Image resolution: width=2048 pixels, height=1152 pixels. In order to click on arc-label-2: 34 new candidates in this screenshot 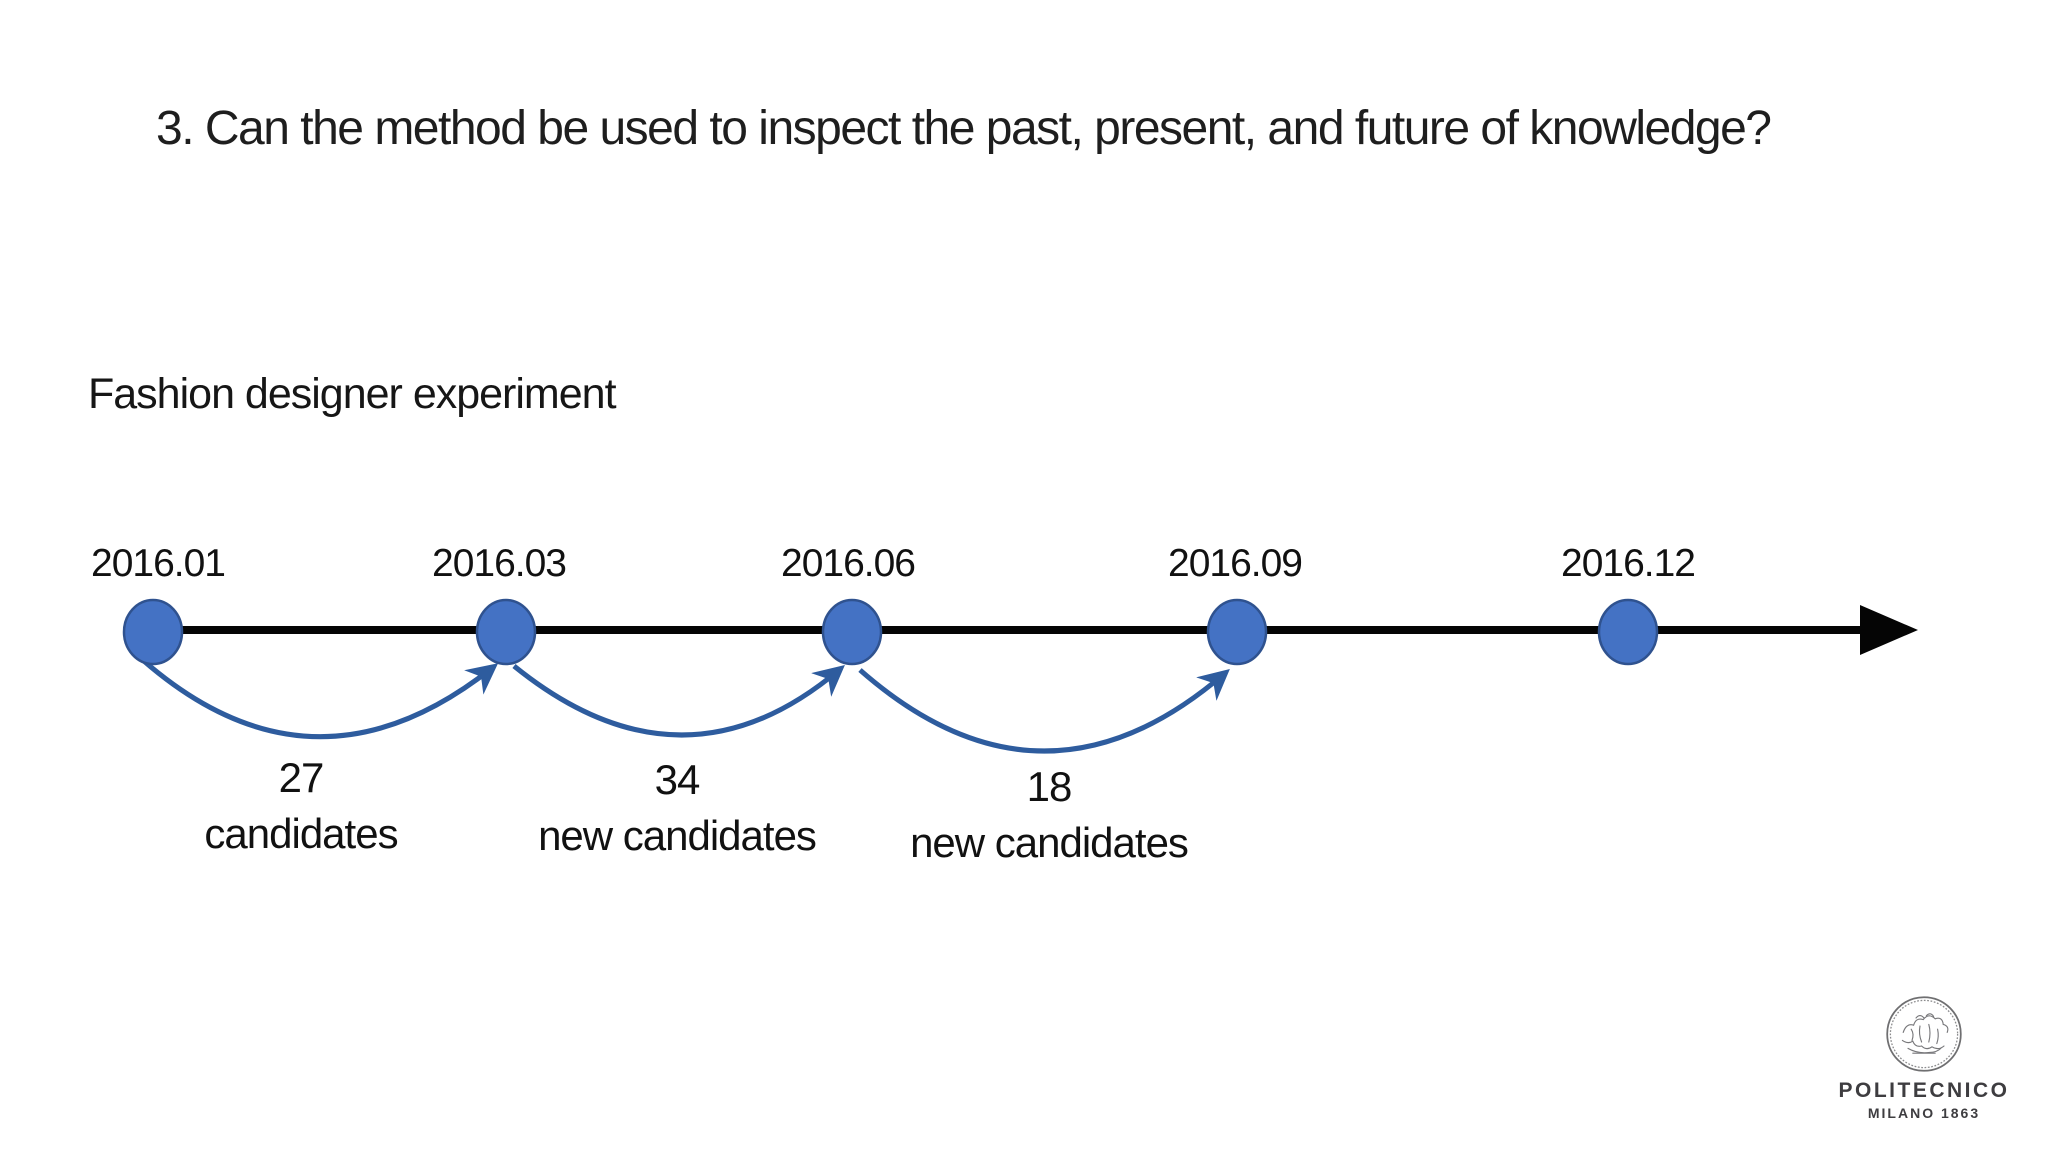, I will do `click(677, 808)`.